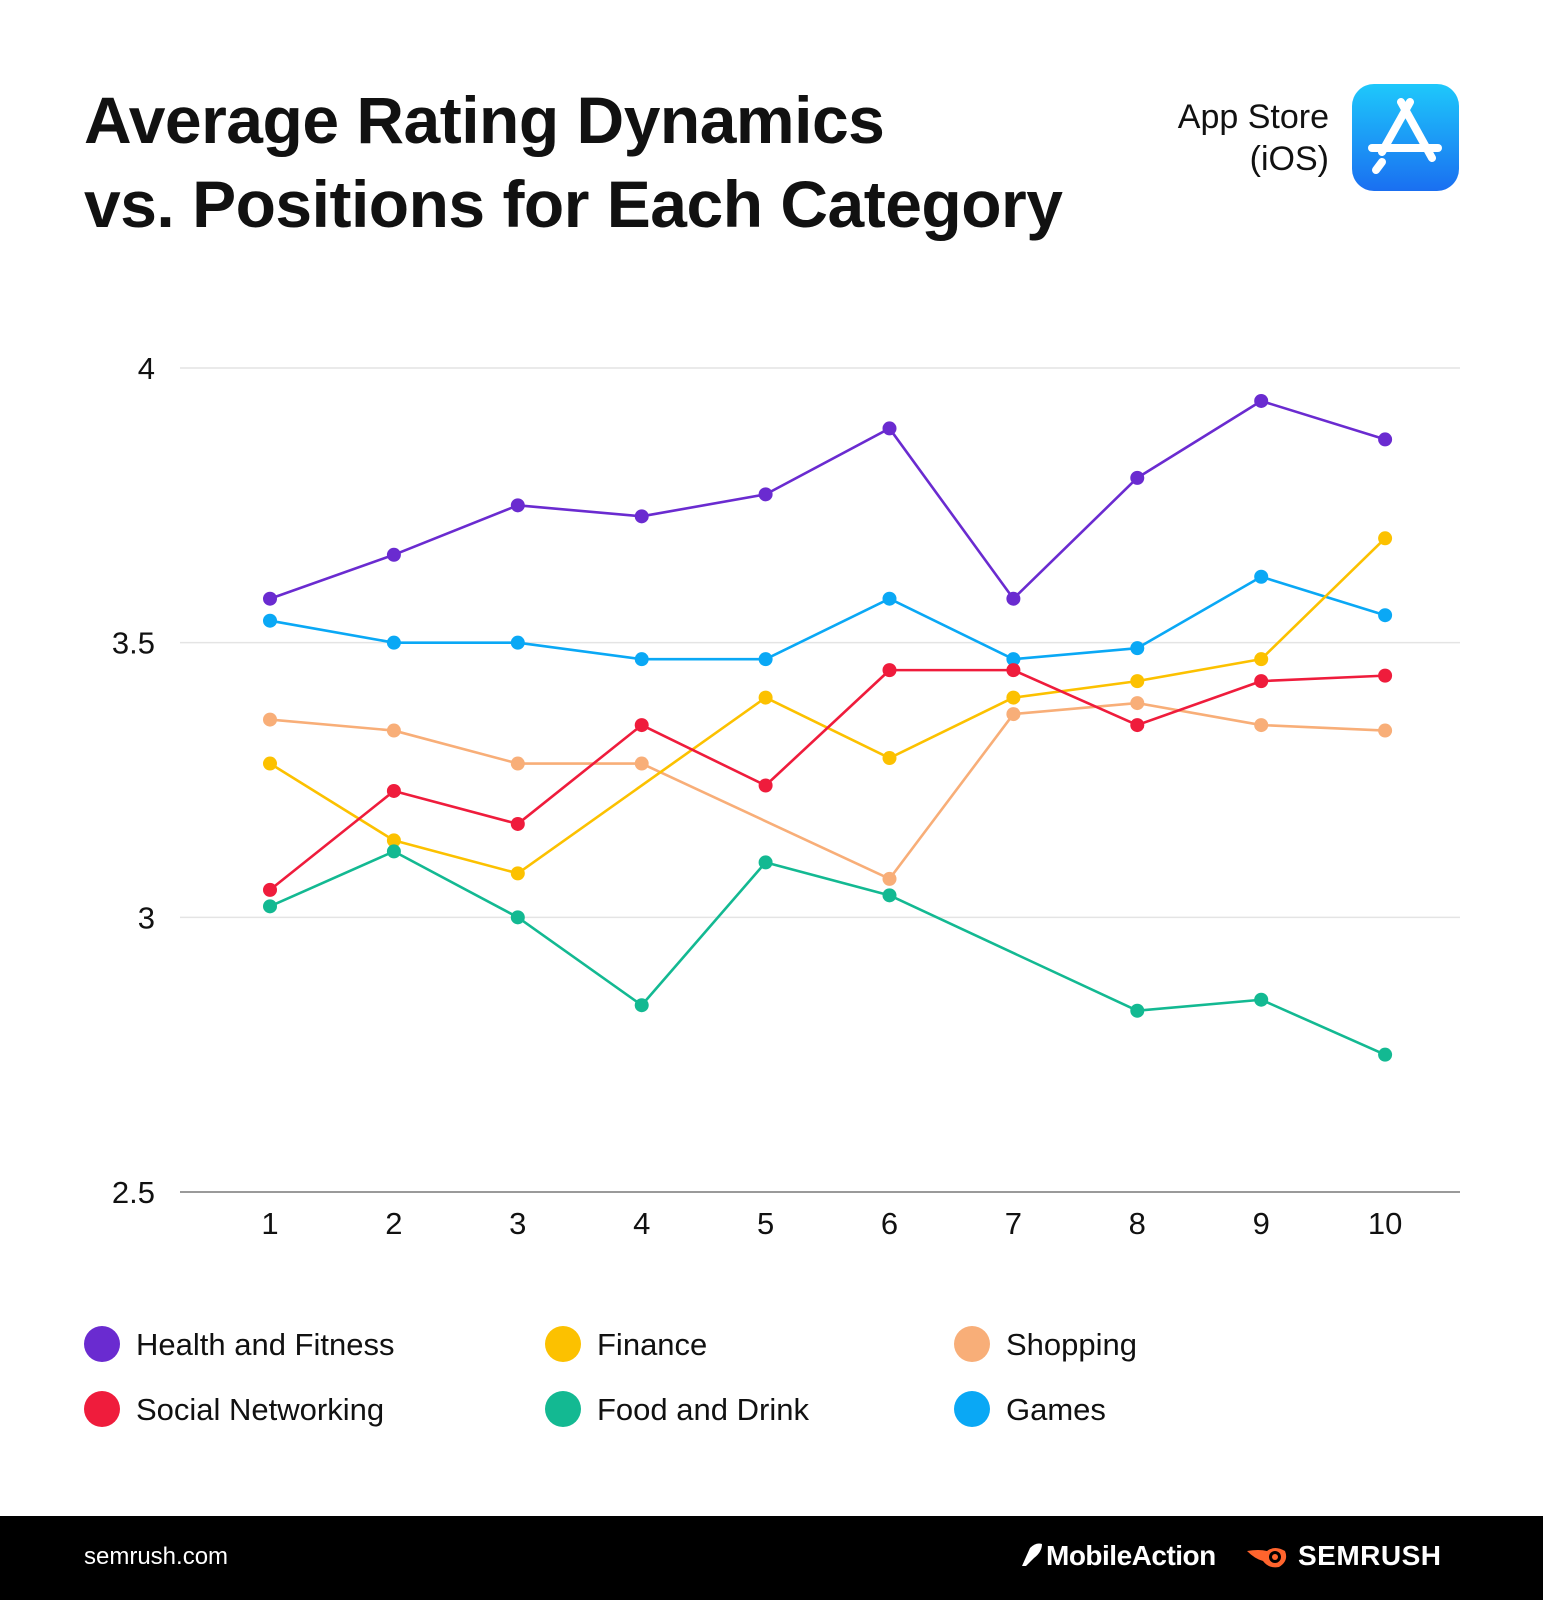 This screenshot has width=1543, height=1600. Describe the element at coordinates (133, 1192) in the screenshot. I see `y-tick-label: 2.5` at that location.